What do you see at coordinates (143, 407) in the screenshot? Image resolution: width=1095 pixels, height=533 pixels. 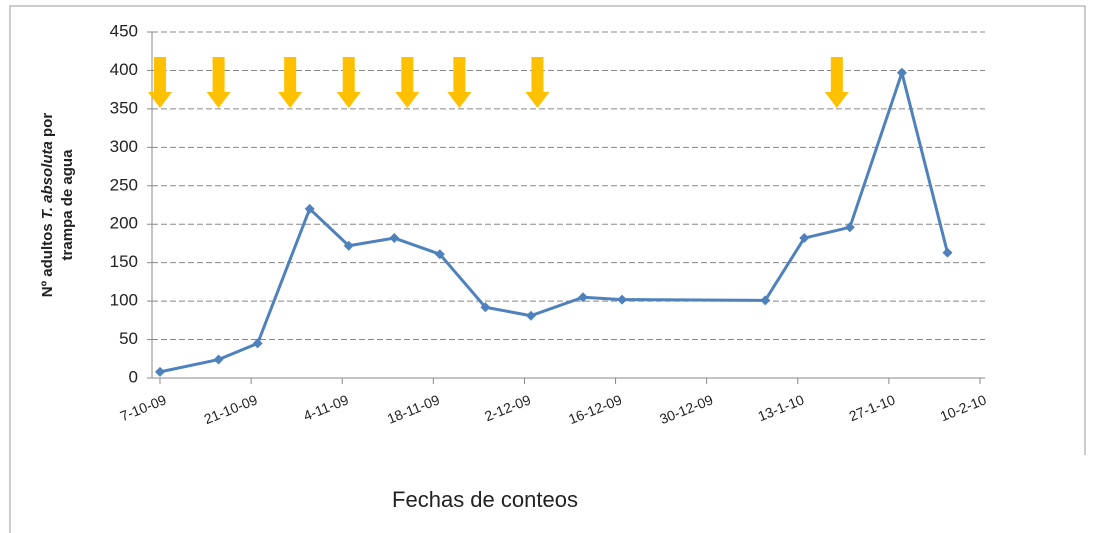 I see `x-tick-label: 7-10-09` at bounding box center [143, 407].